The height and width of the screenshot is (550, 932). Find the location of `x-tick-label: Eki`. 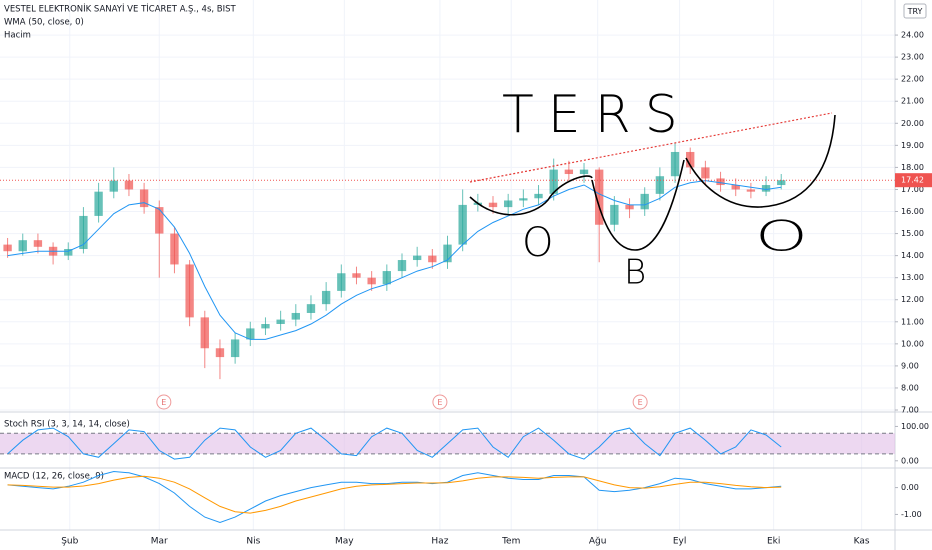

x-tick-label: Eki is located at coordinates (773, 542).